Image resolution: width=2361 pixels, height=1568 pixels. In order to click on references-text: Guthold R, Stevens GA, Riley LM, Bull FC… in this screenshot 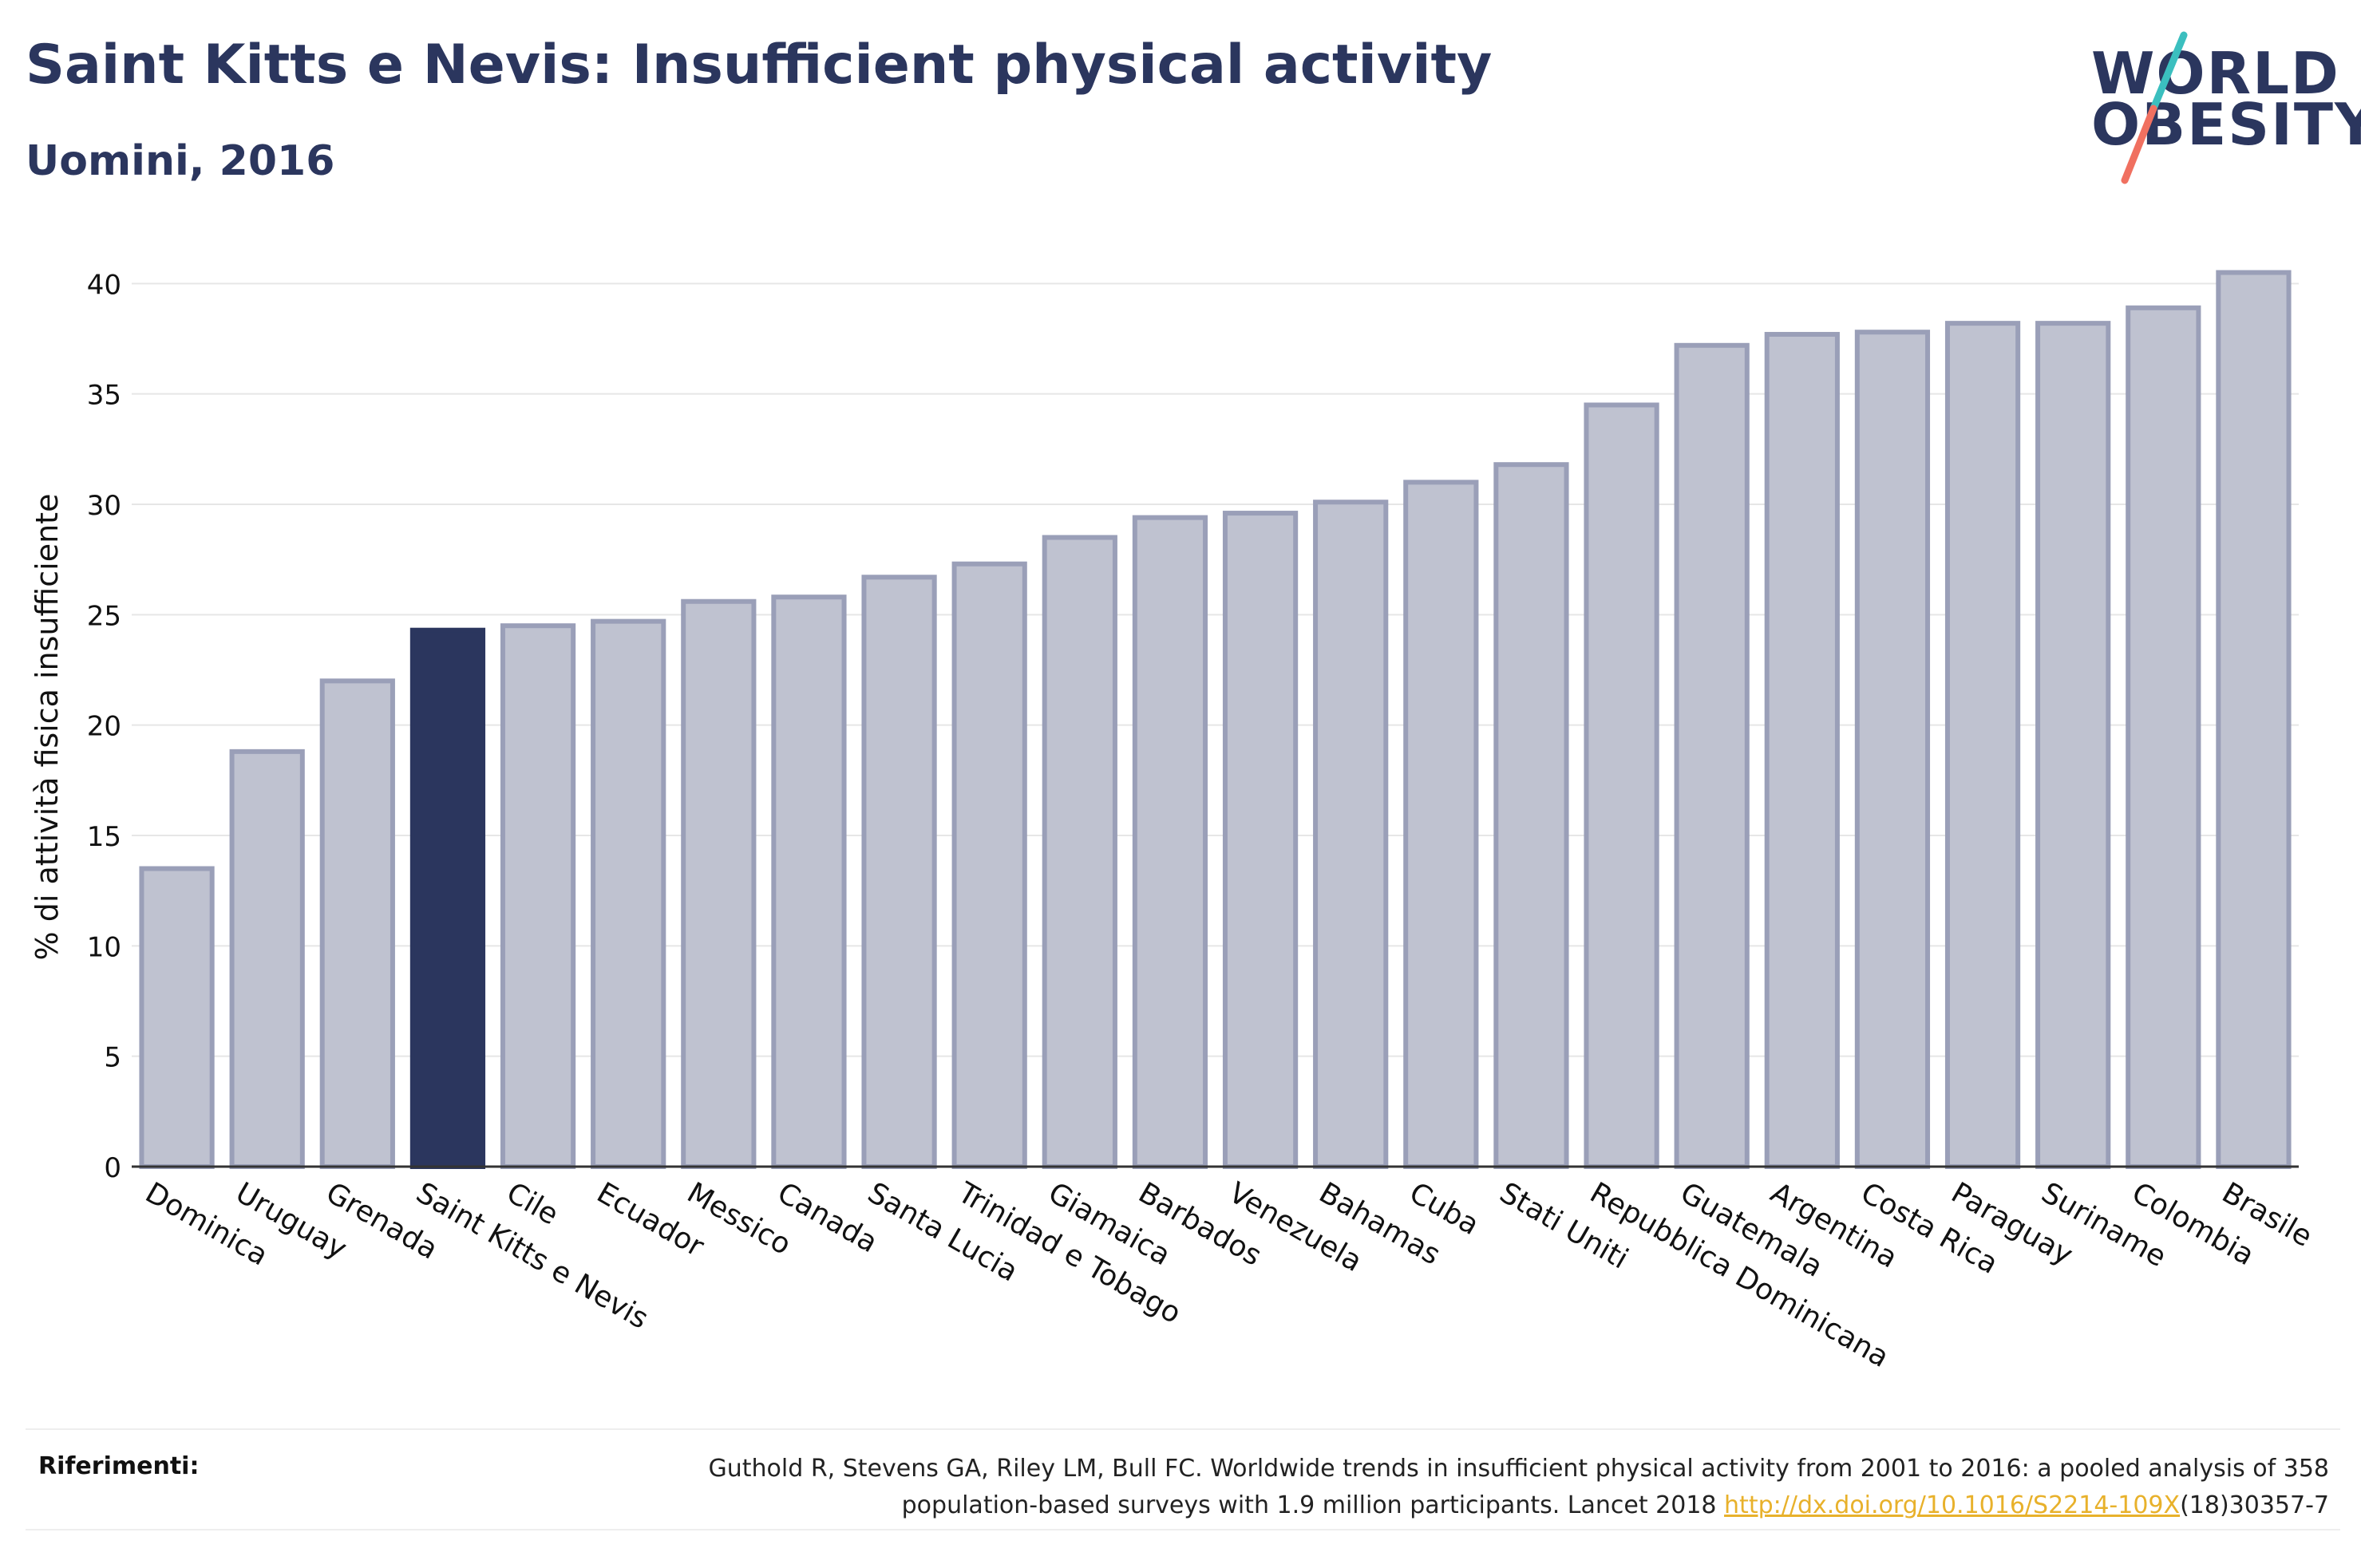, I will do `click(1411, 1487)`.